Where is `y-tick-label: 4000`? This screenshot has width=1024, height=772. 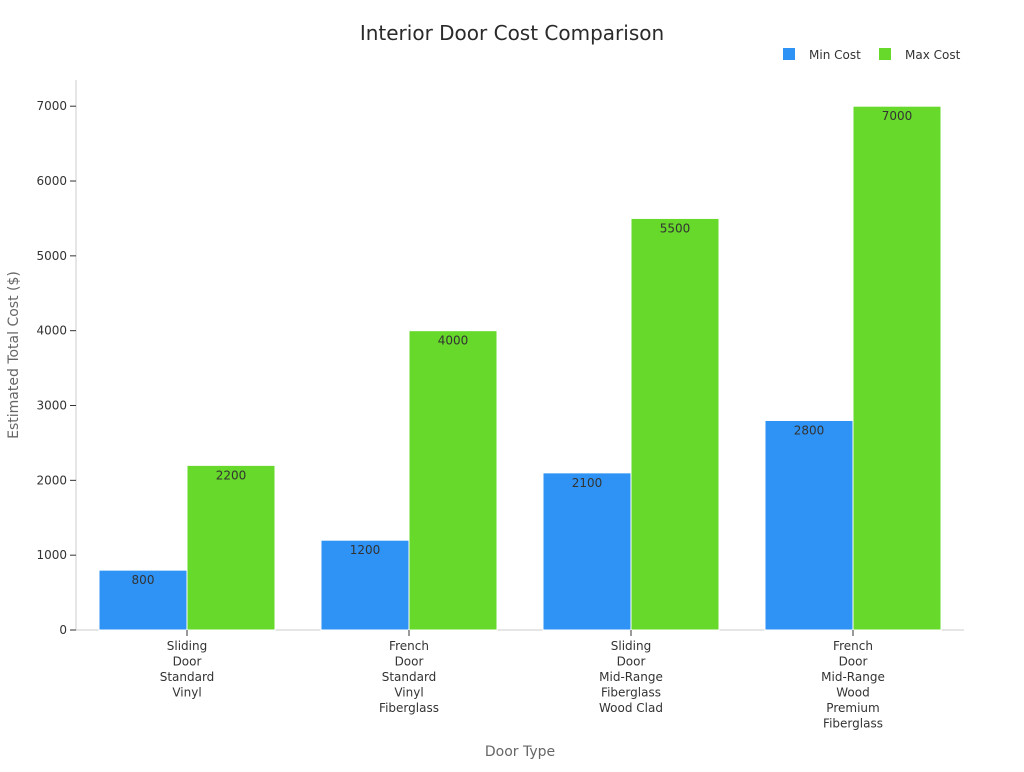 y-tick-label: 4000 is located at coordinates (51, 331).